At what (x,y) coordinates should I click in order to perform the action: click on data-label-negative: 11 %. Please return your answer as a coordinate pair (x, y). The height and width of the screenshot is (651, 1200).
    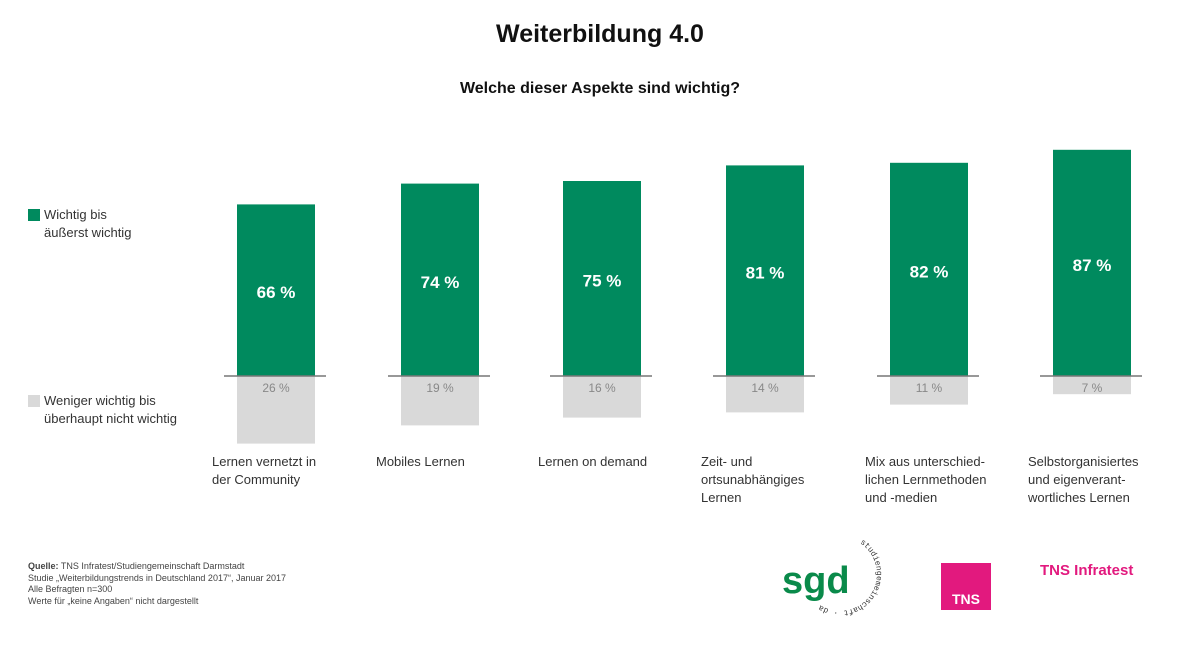
    Looking at the image, I should click on (929, 388).